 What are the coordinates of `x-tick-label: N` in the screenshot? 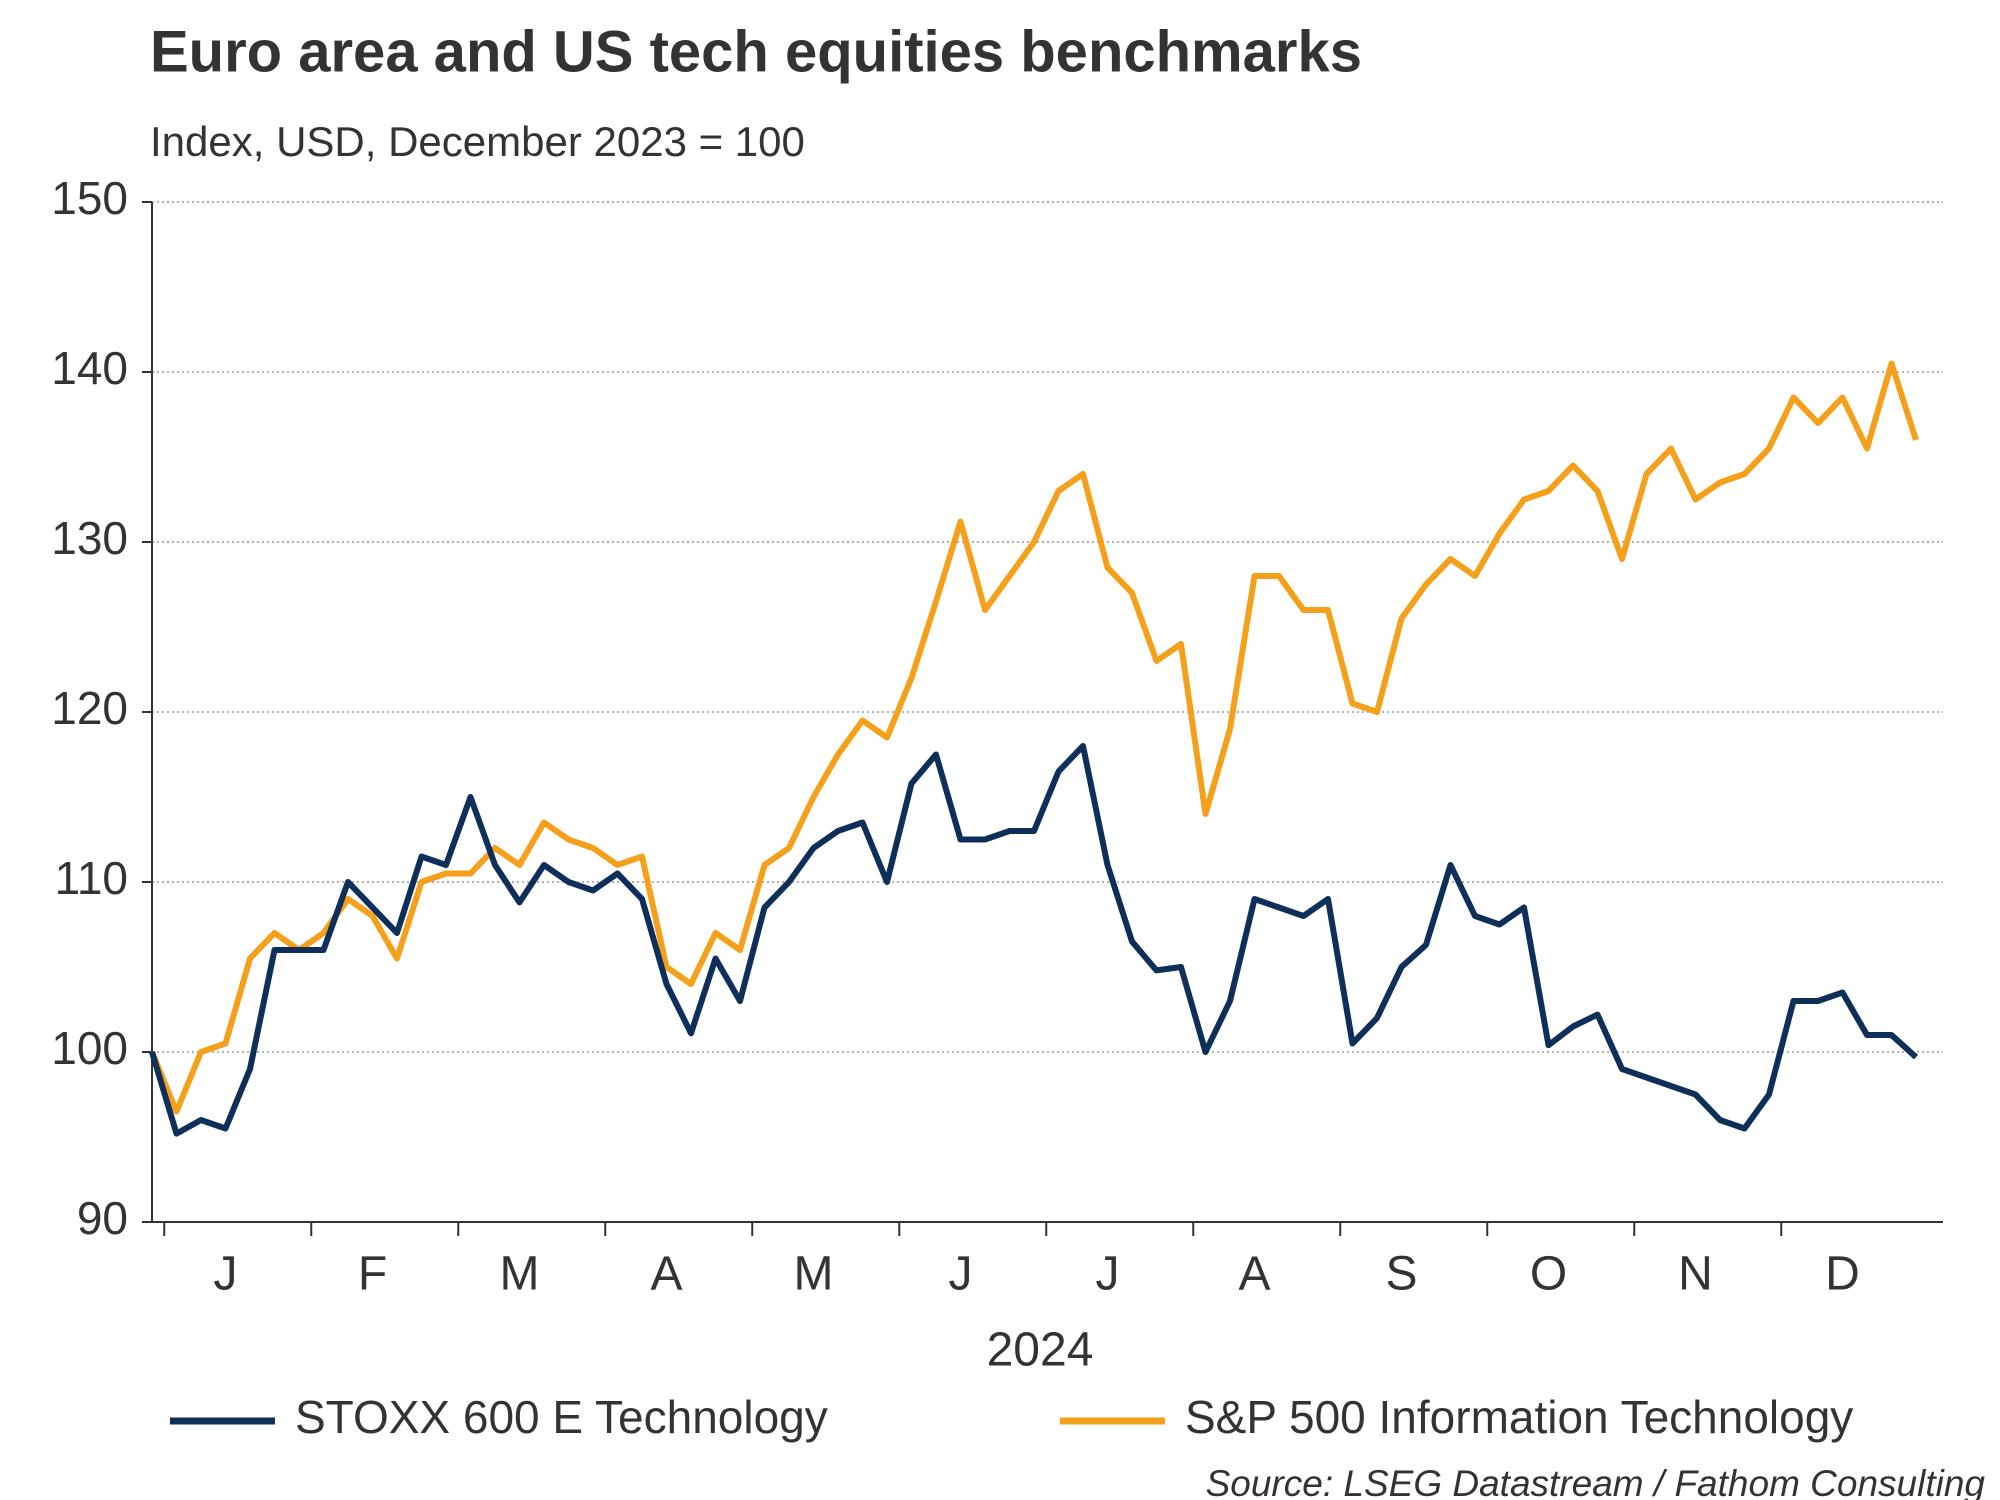 It's located at (1695, 1274).